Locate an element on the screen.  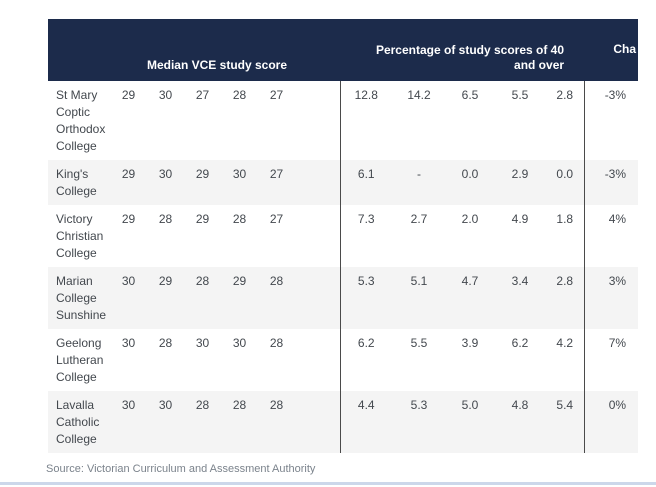
school-name-cell: Lavalla Catholic College is located at coordinates (78, 422).